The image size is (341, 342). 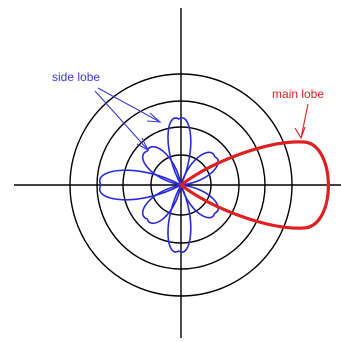 I want to click on side-lobe-label: side lobe, so click(x=76, y=77).